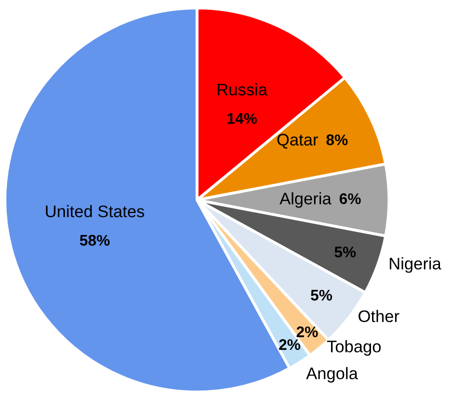  I want to click on slice-label: United States, so click(95, 211).